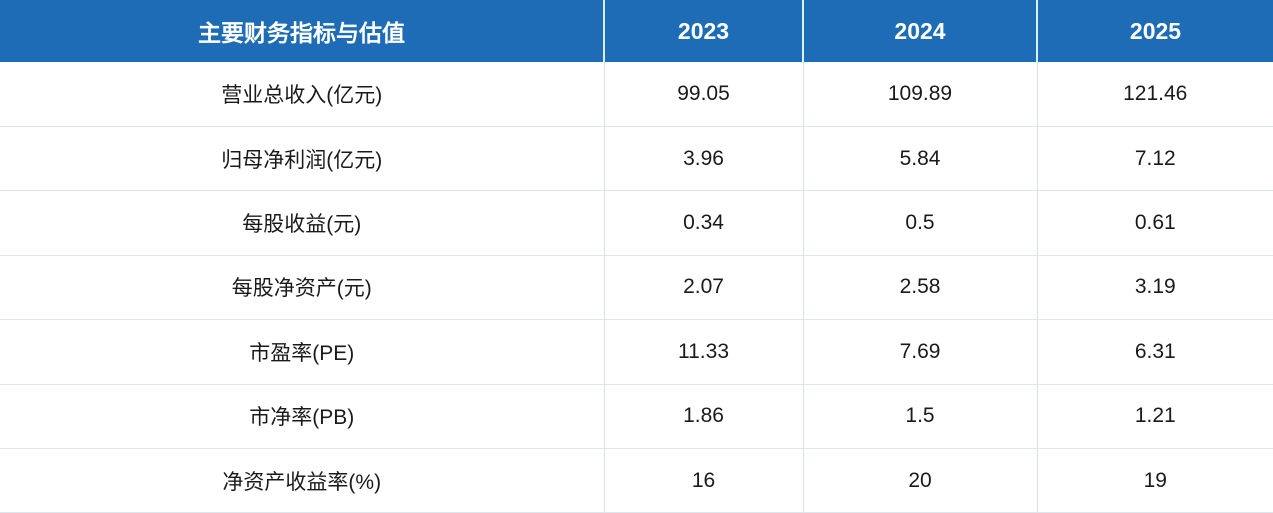 This screenshot has height=513, width=1273. What do you see at coordinates (302, 352) in the screenshot?
I see `row-label: 市盈率(PE)` at bounding box center [302, 352].